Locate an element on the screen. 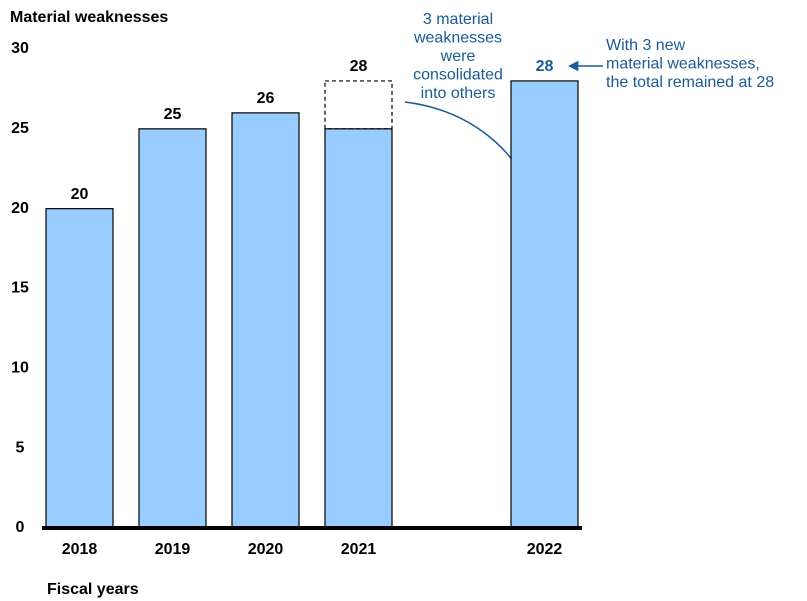  annotation: 3 material is located at coordinates (458, 19).